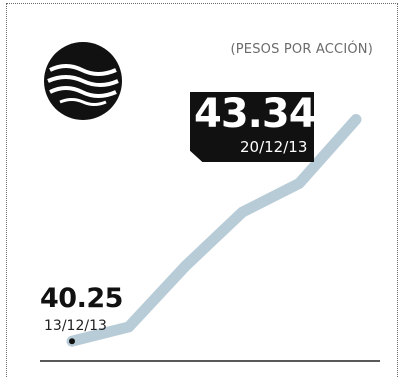 The width and height of the screenshot is (406, 382). What do you see at coordinates (274, 147) in the screenshot?
I see `end-date-label: 20/12/13` at bounding box center [274, 147].